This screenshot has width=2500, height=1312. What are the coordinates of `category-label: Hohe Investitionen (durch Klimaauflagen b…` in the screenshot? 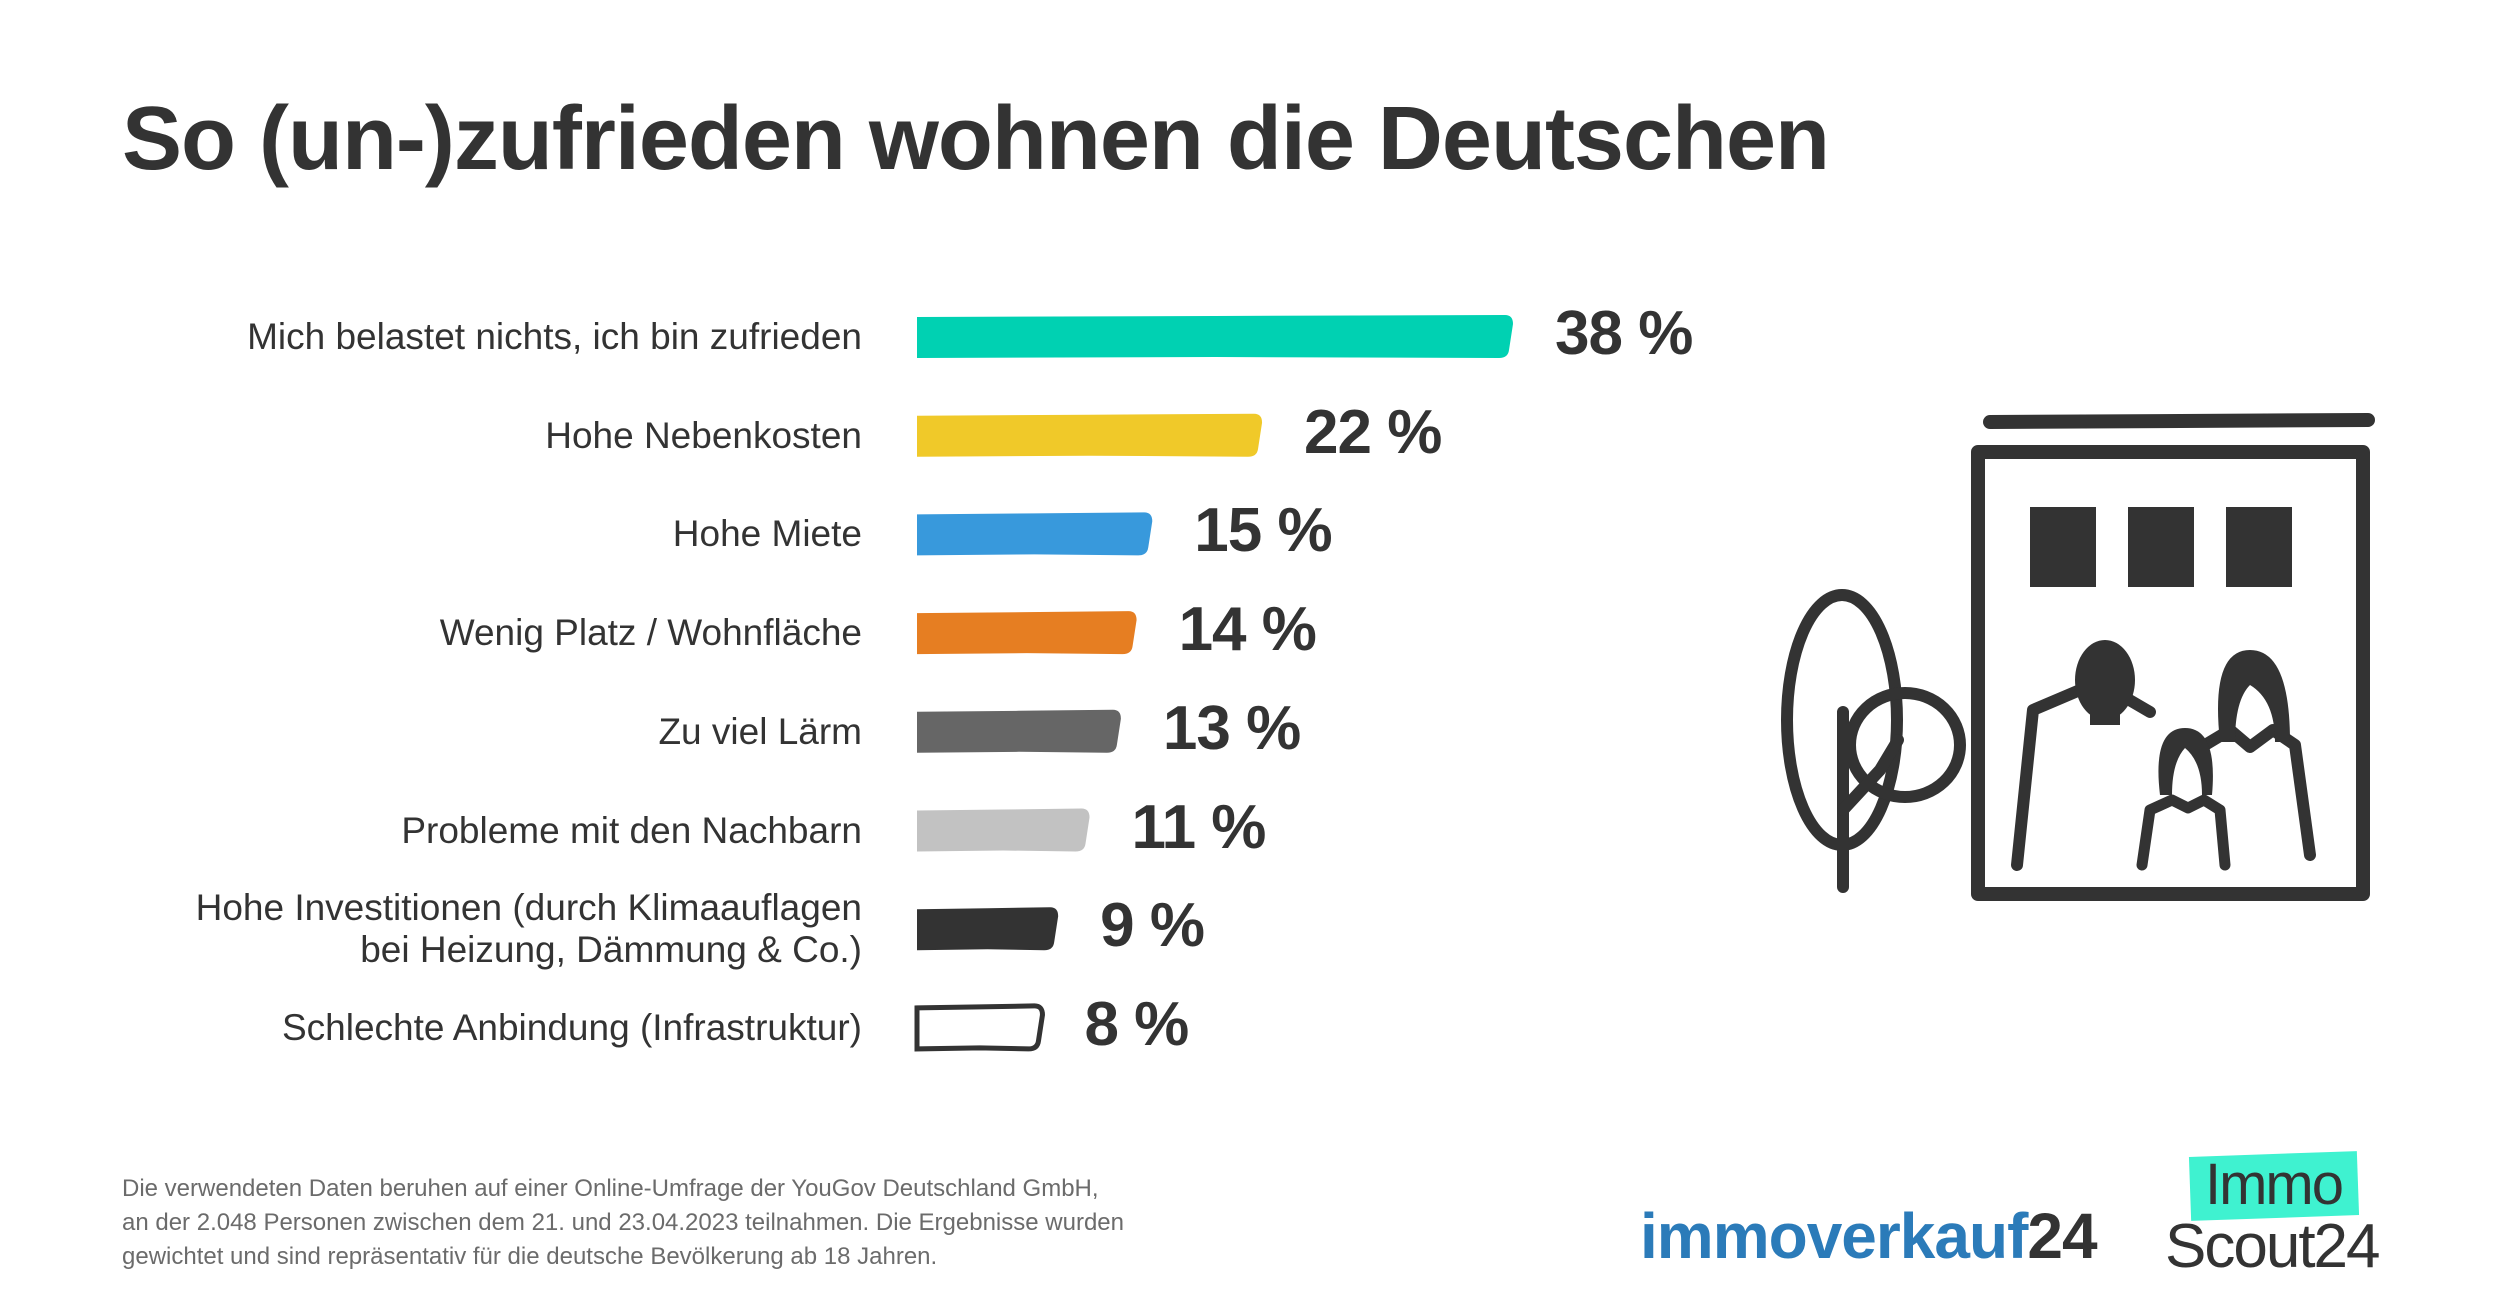 It's located at (529, 929).